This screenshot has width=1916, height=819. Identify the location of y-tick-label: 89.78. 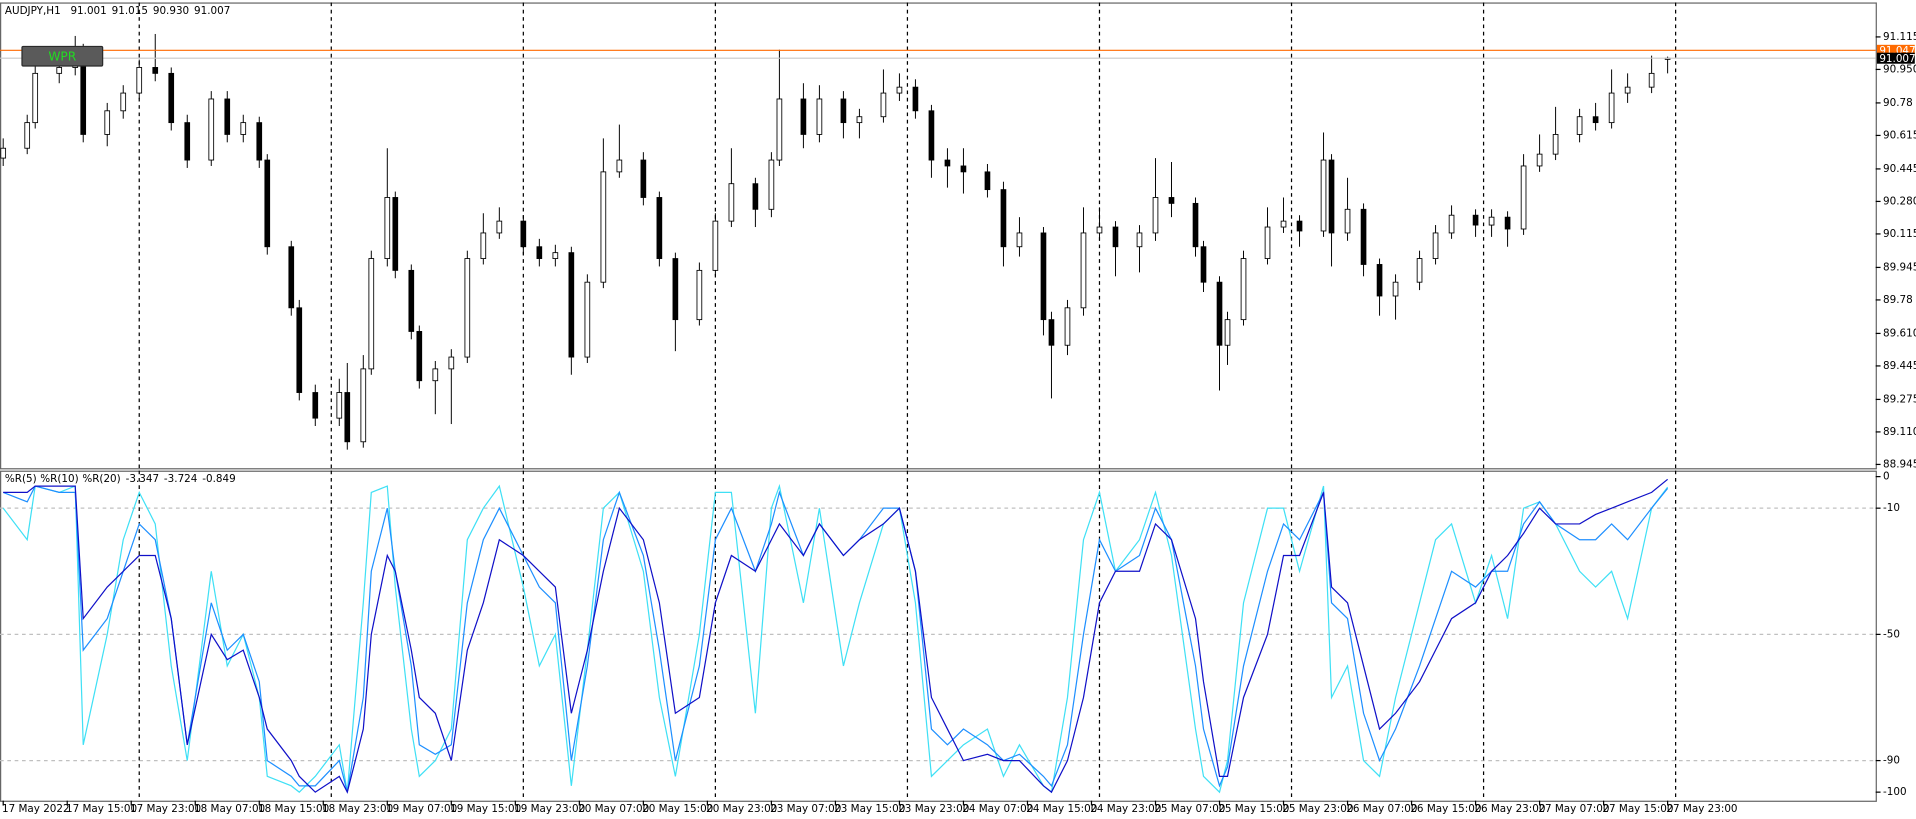
(1898, 300).